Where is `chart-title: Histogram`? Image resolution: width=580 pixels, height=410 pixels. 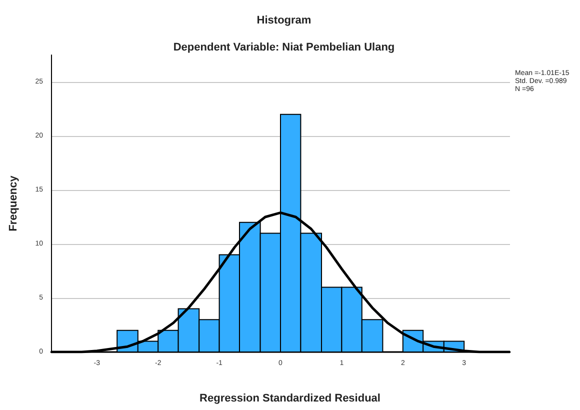 chart-title: Histogram is located at coordinates (284, 20).